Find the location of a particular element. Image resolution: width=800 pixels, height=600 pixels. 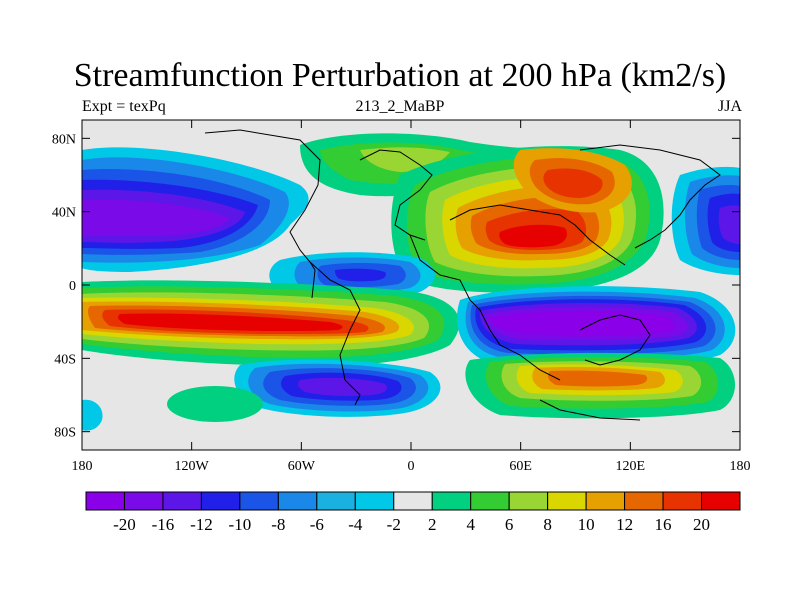

colorbar-label: 20 is located at coordinates (701, 524).